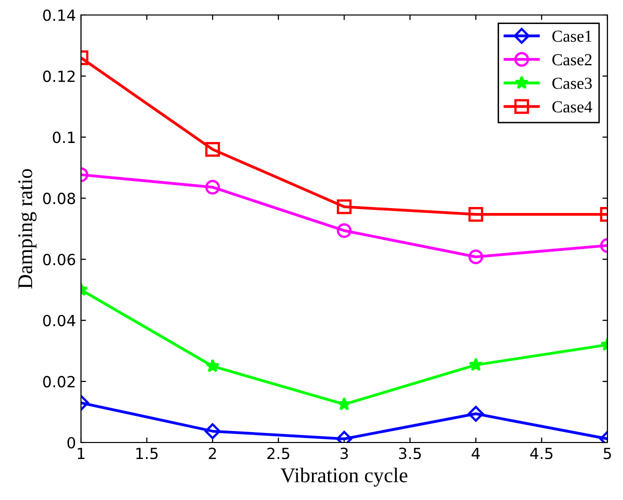 The image size is (623, 500). What do you see at coordinates (59, 76) in the screenshot?
I see `y-tick-label: 0.12` at bounding box center [59, 76].